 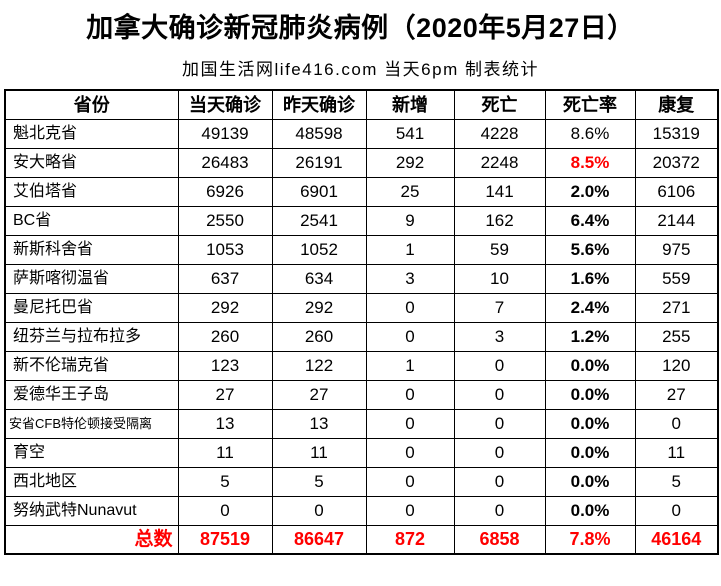 What do you see at coordinates (676, 191) in the screenshot?
I see `value-cell: 6106` at bounding box center [676, 191].